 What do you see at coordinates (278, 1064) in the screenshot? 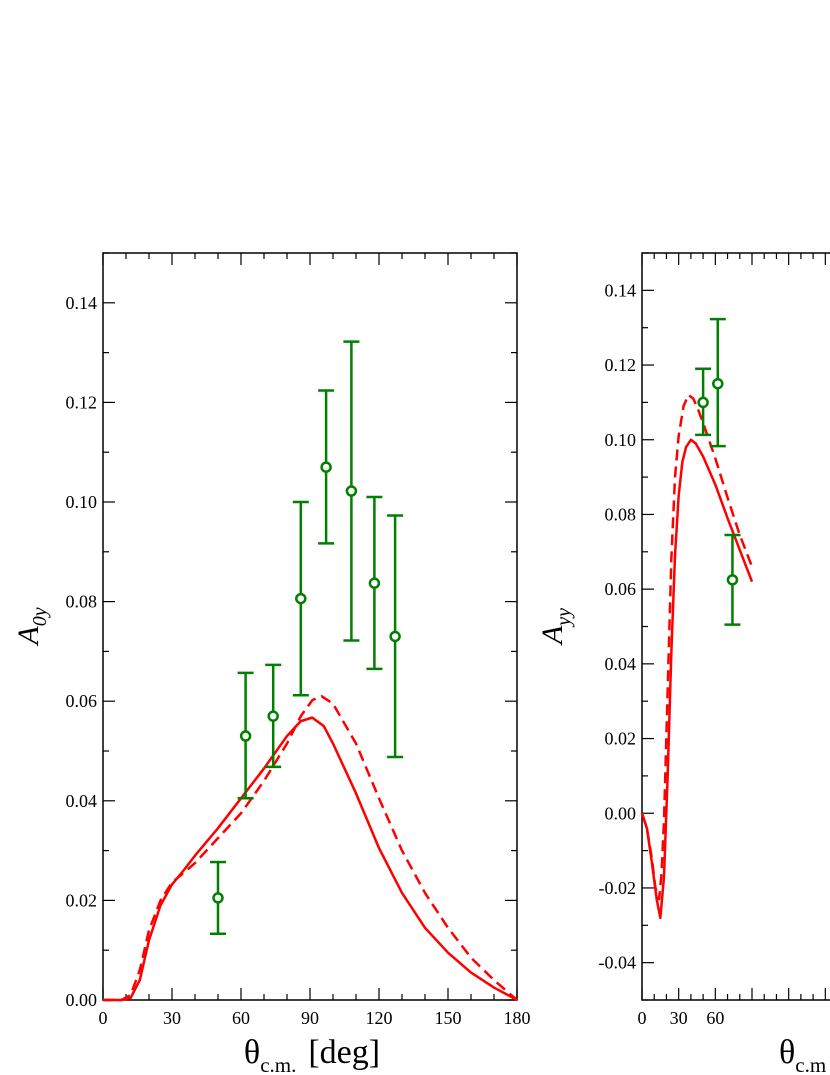
I see `x-axis-title-sub: c.m.` at bounding box center [278, 1064].